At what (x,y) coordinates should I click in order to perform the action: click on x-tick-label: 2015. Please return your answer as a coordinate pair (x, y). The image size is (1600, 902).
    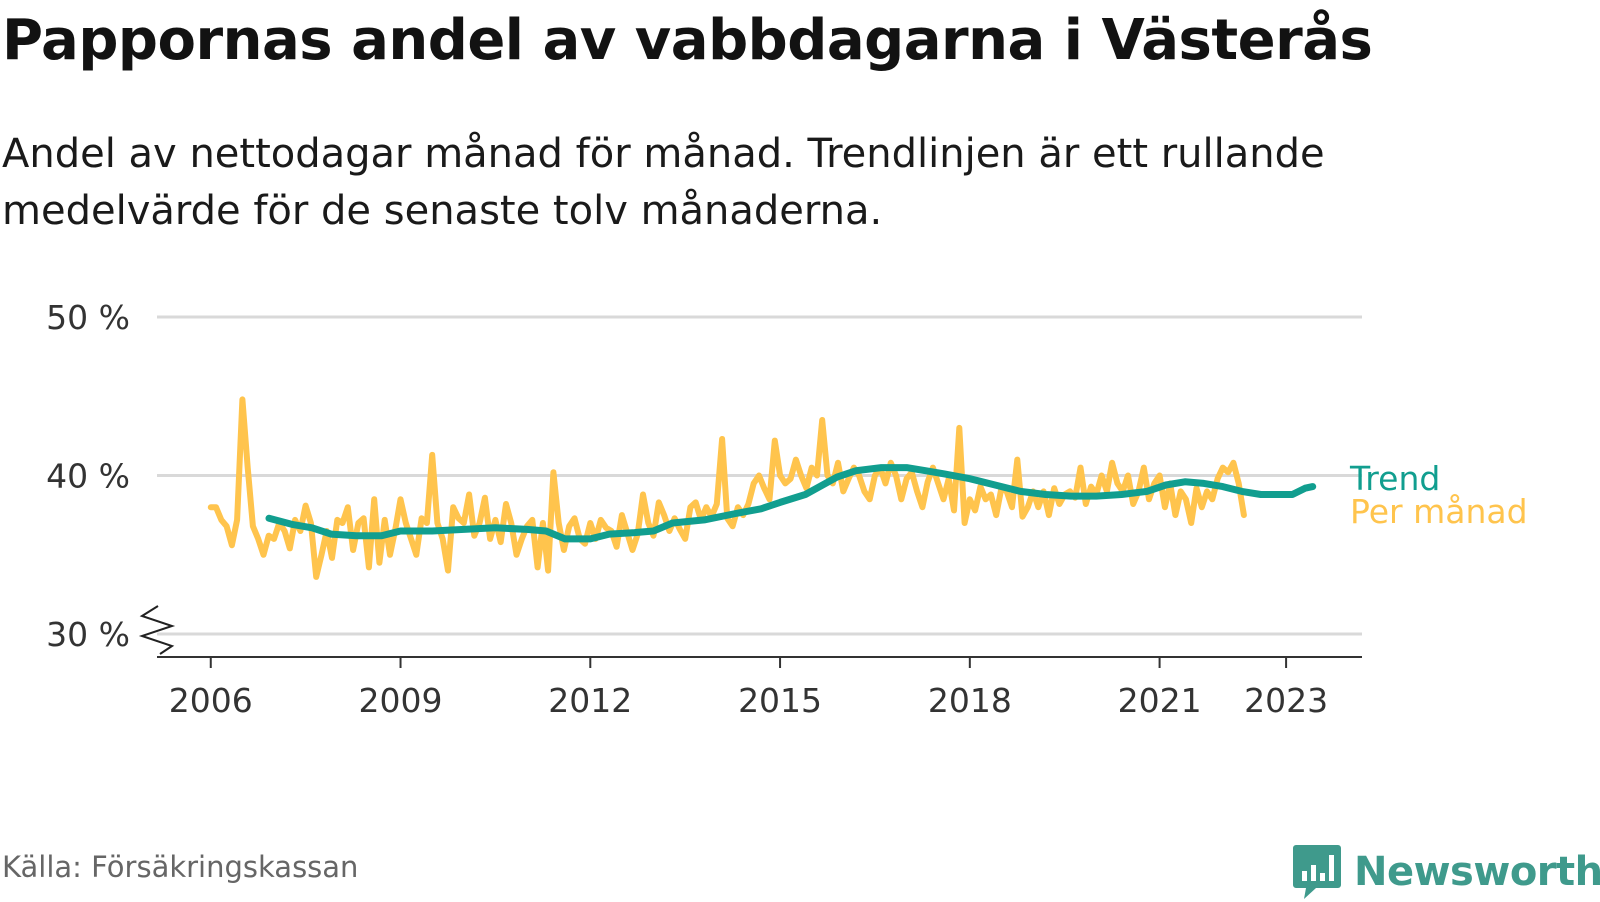
    Looking at the image, I should click on (780, 700).